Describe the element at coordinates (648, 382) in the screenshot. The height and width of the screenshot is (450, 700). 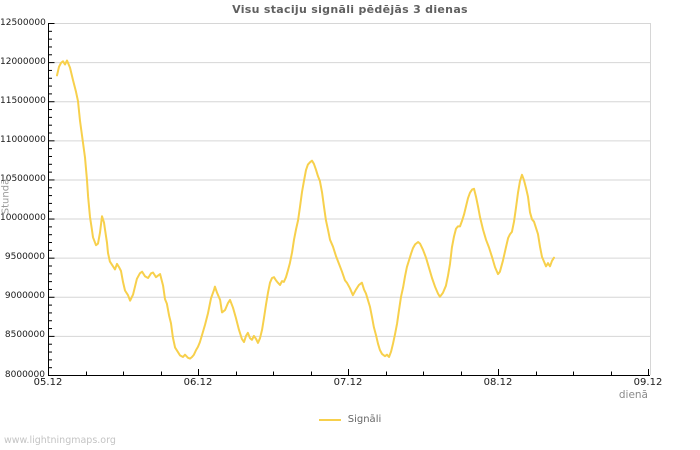
I see `x-tick-label: 09.12` at that location.